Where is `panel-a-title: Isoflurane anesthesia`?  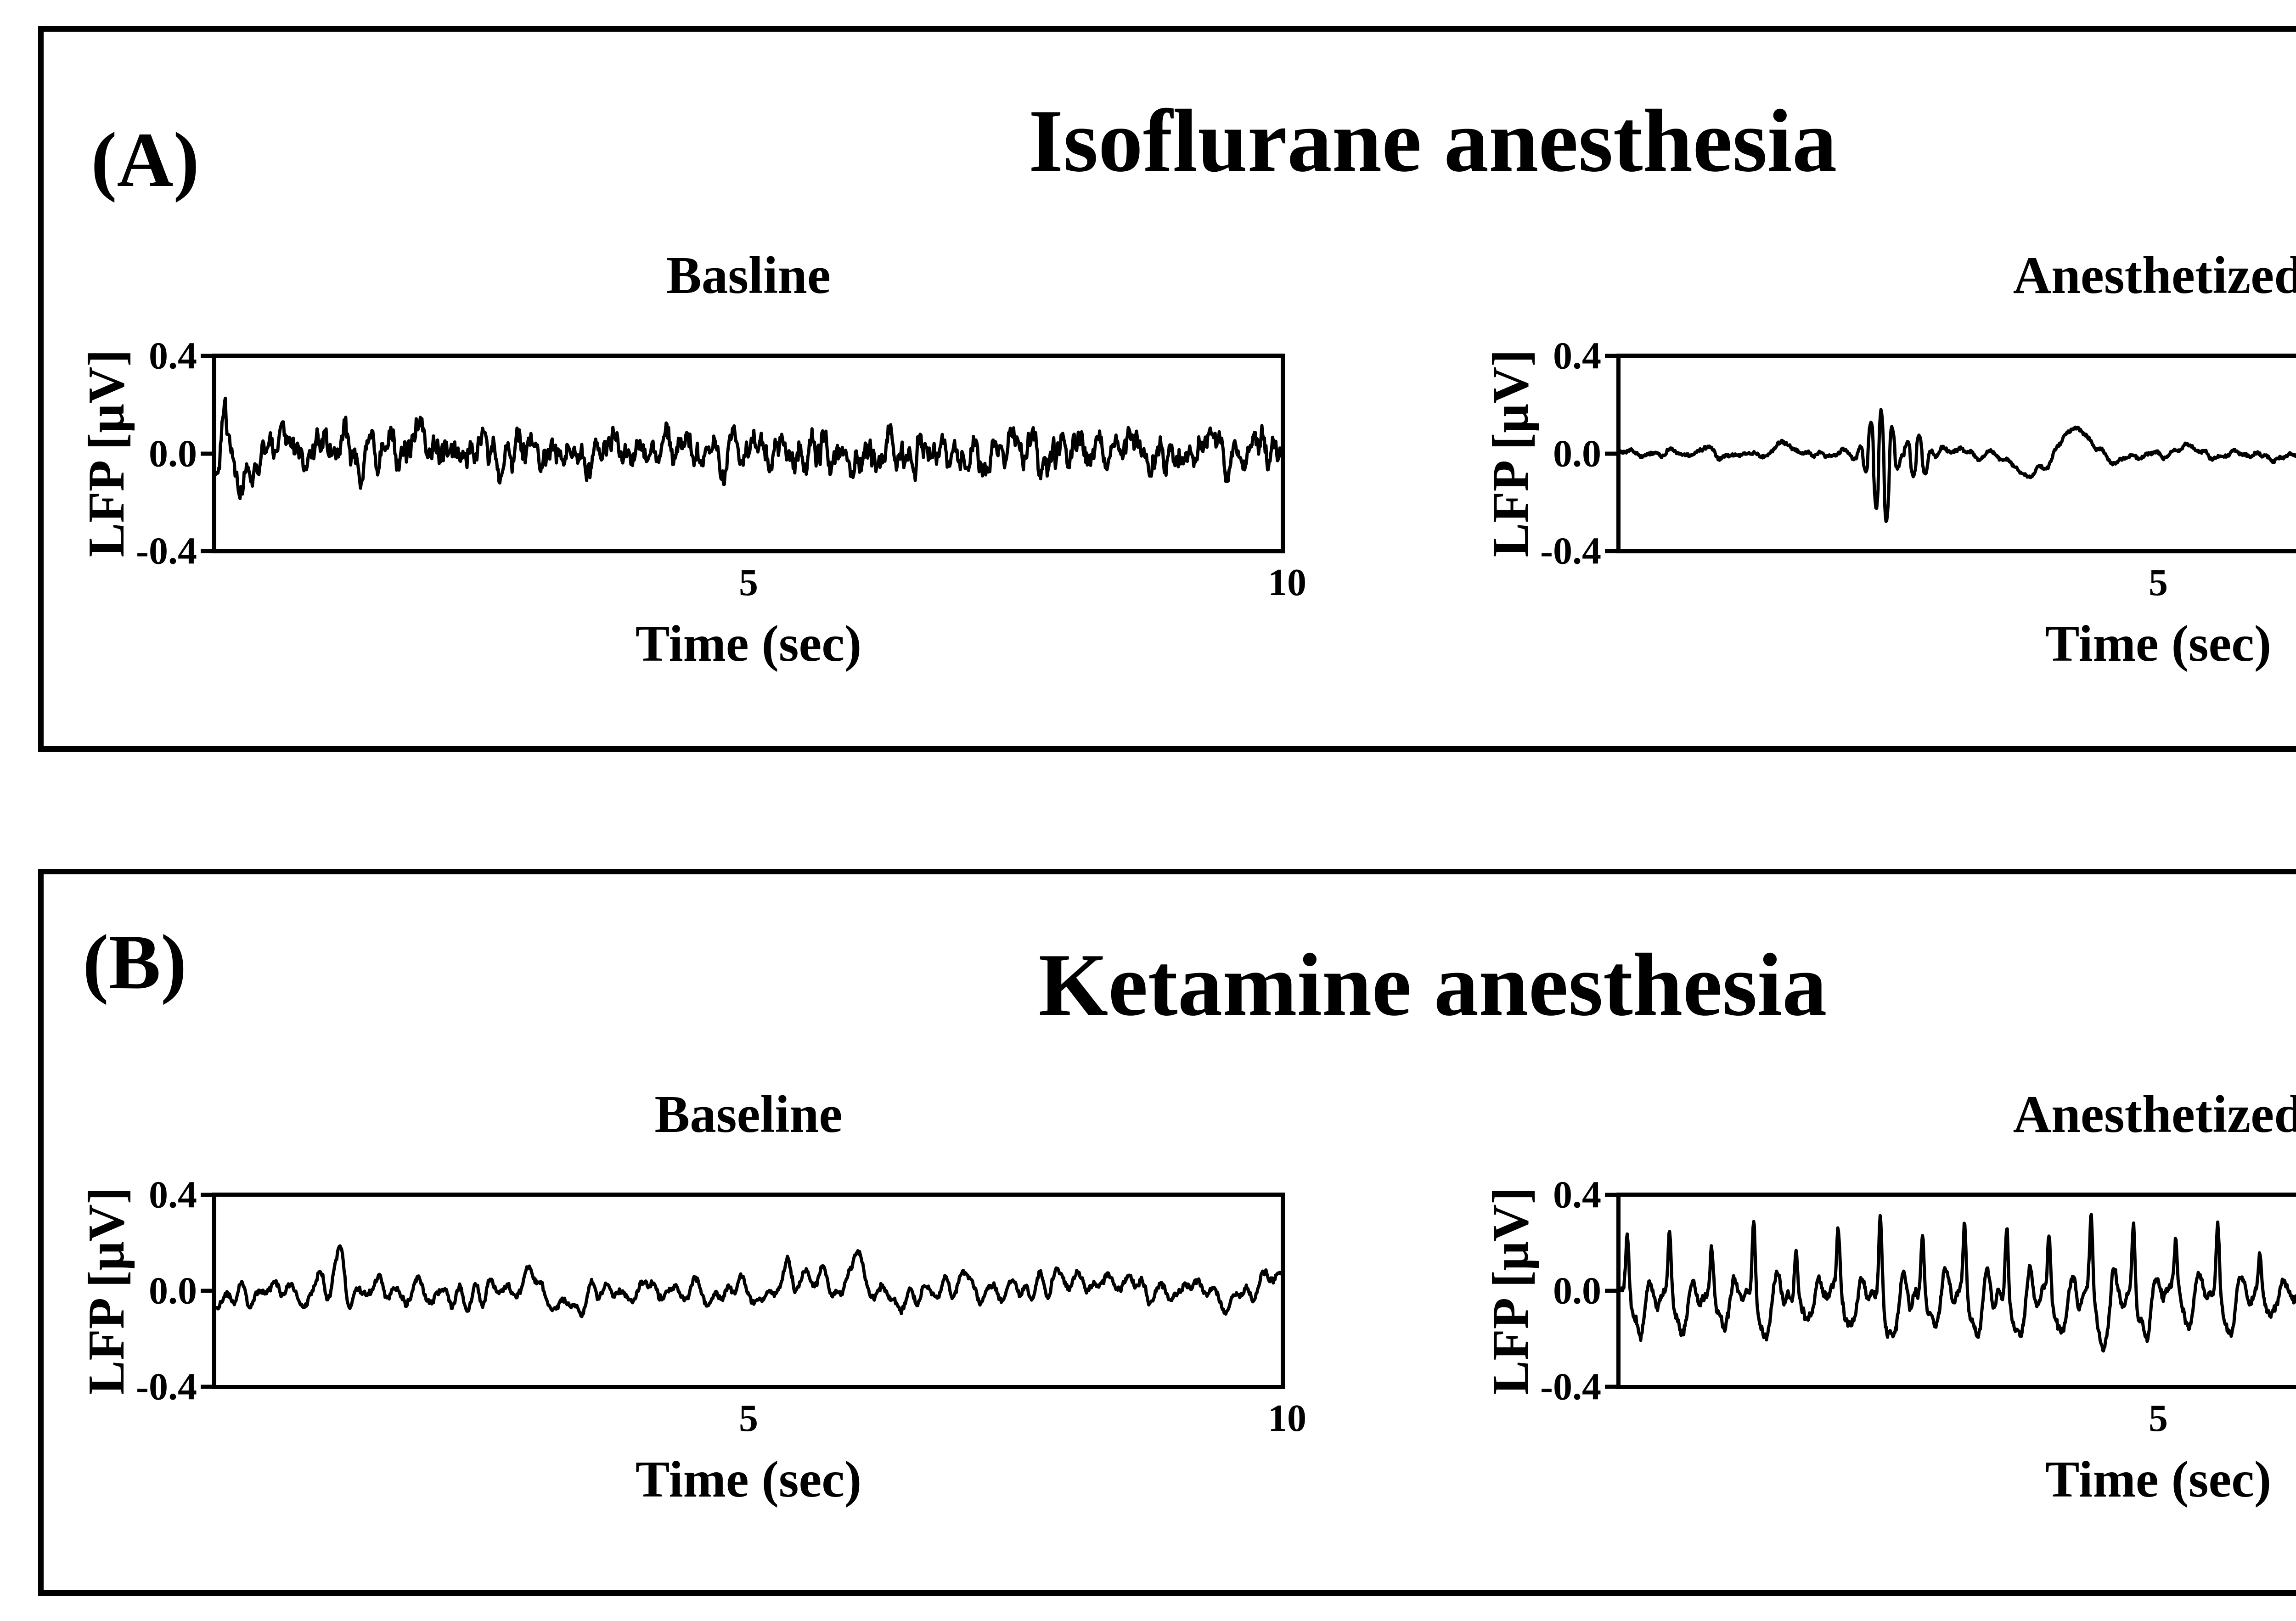 panel-a-title: Isoflurane anesthesia is located at coordinates (1432, 141).